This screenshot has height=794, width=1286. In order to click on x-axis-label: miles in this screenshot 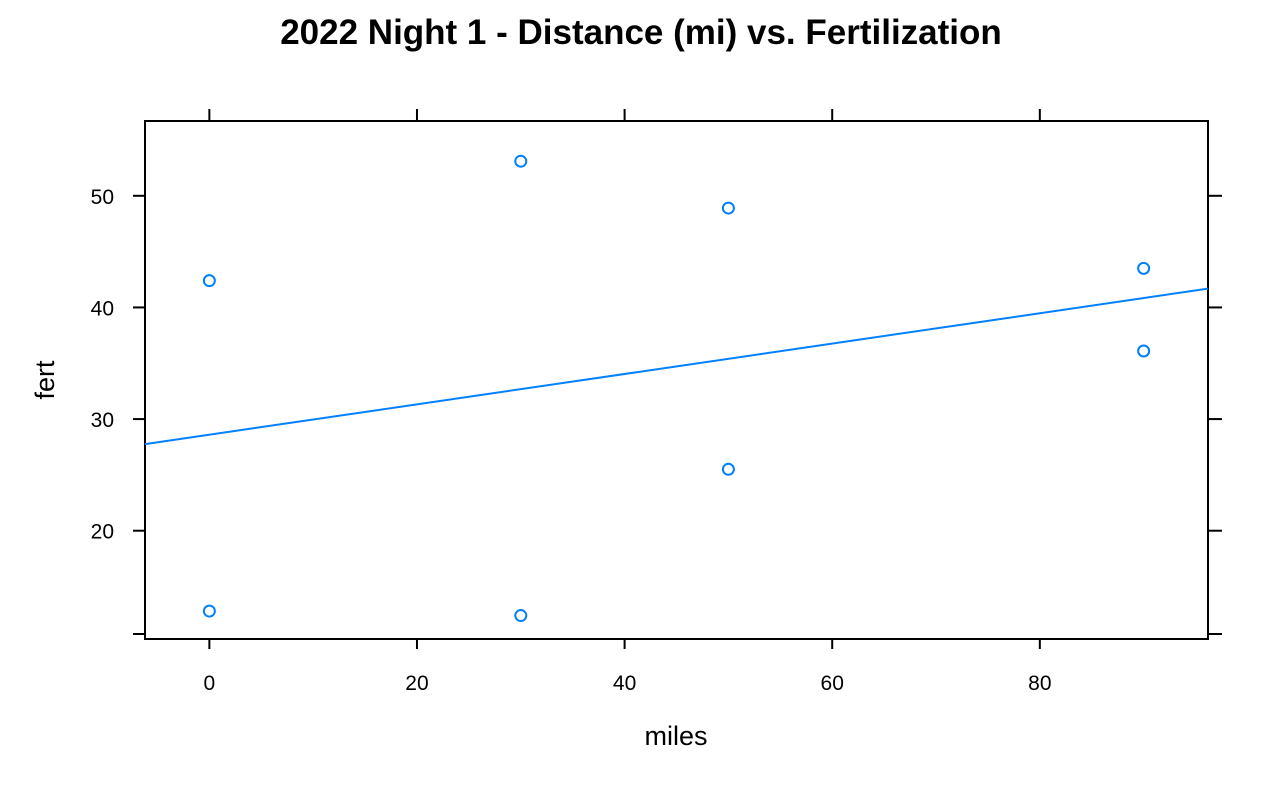, I will do `click(675, 736)`.